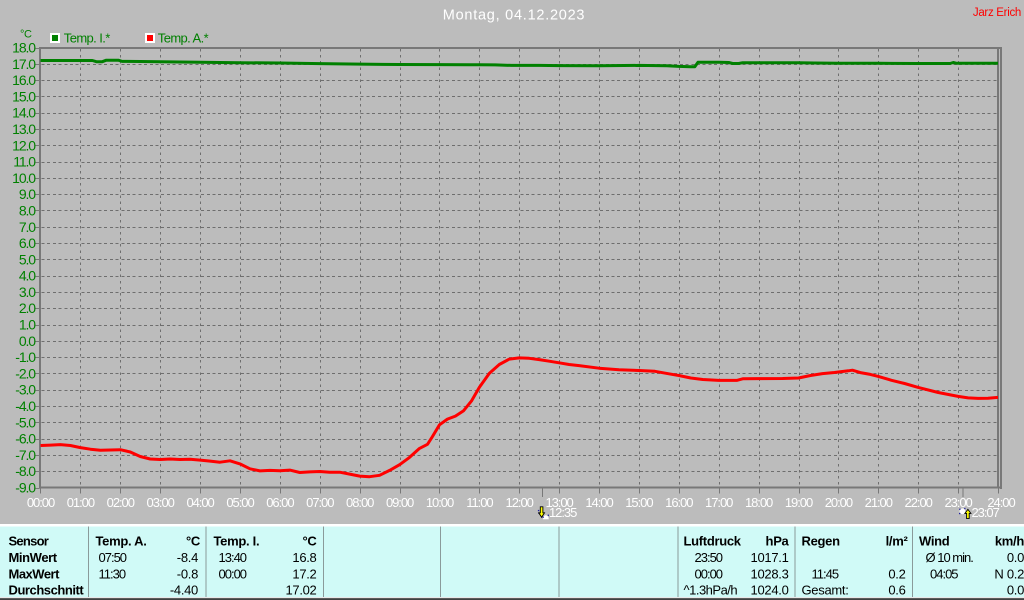 Image resolution: width=1024 pixels, height=600 pixels. What do you see at coordinates (778, 541) in the screenshot?
I see `svg-text: hPa` at bounding box center [778, 541].